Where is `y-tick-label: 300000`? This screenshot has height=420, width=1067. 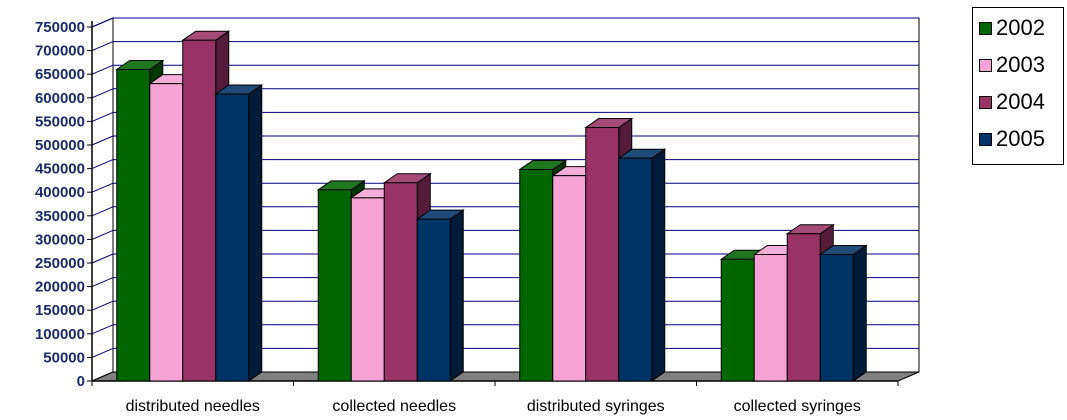
y-tick-label: 300000 is located at coordinates (60, 239).